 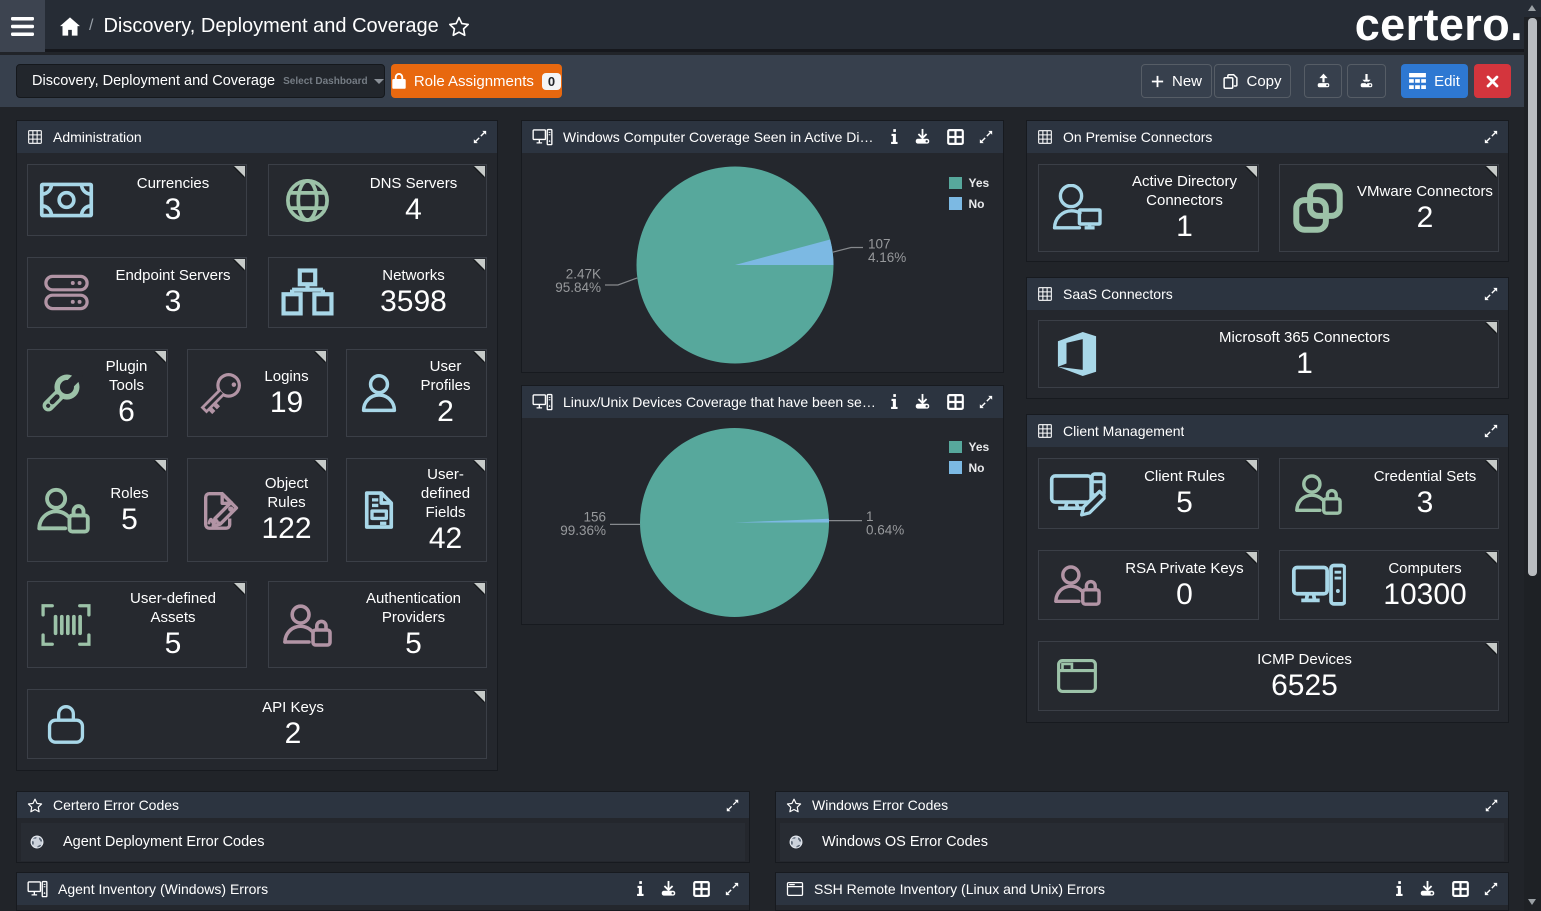 I want to click on svg-text: 0.64%, so click(x=885, y=530).